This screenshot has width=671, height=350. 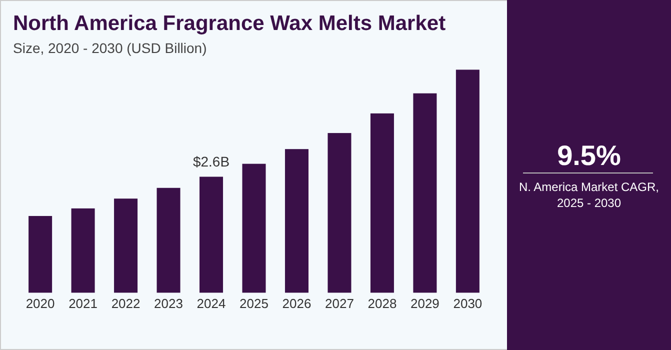 What do you see at coordinates (425, 303) in the screenshot?
I see `x-tick-label: 2029` at bounding box center [425, 303].